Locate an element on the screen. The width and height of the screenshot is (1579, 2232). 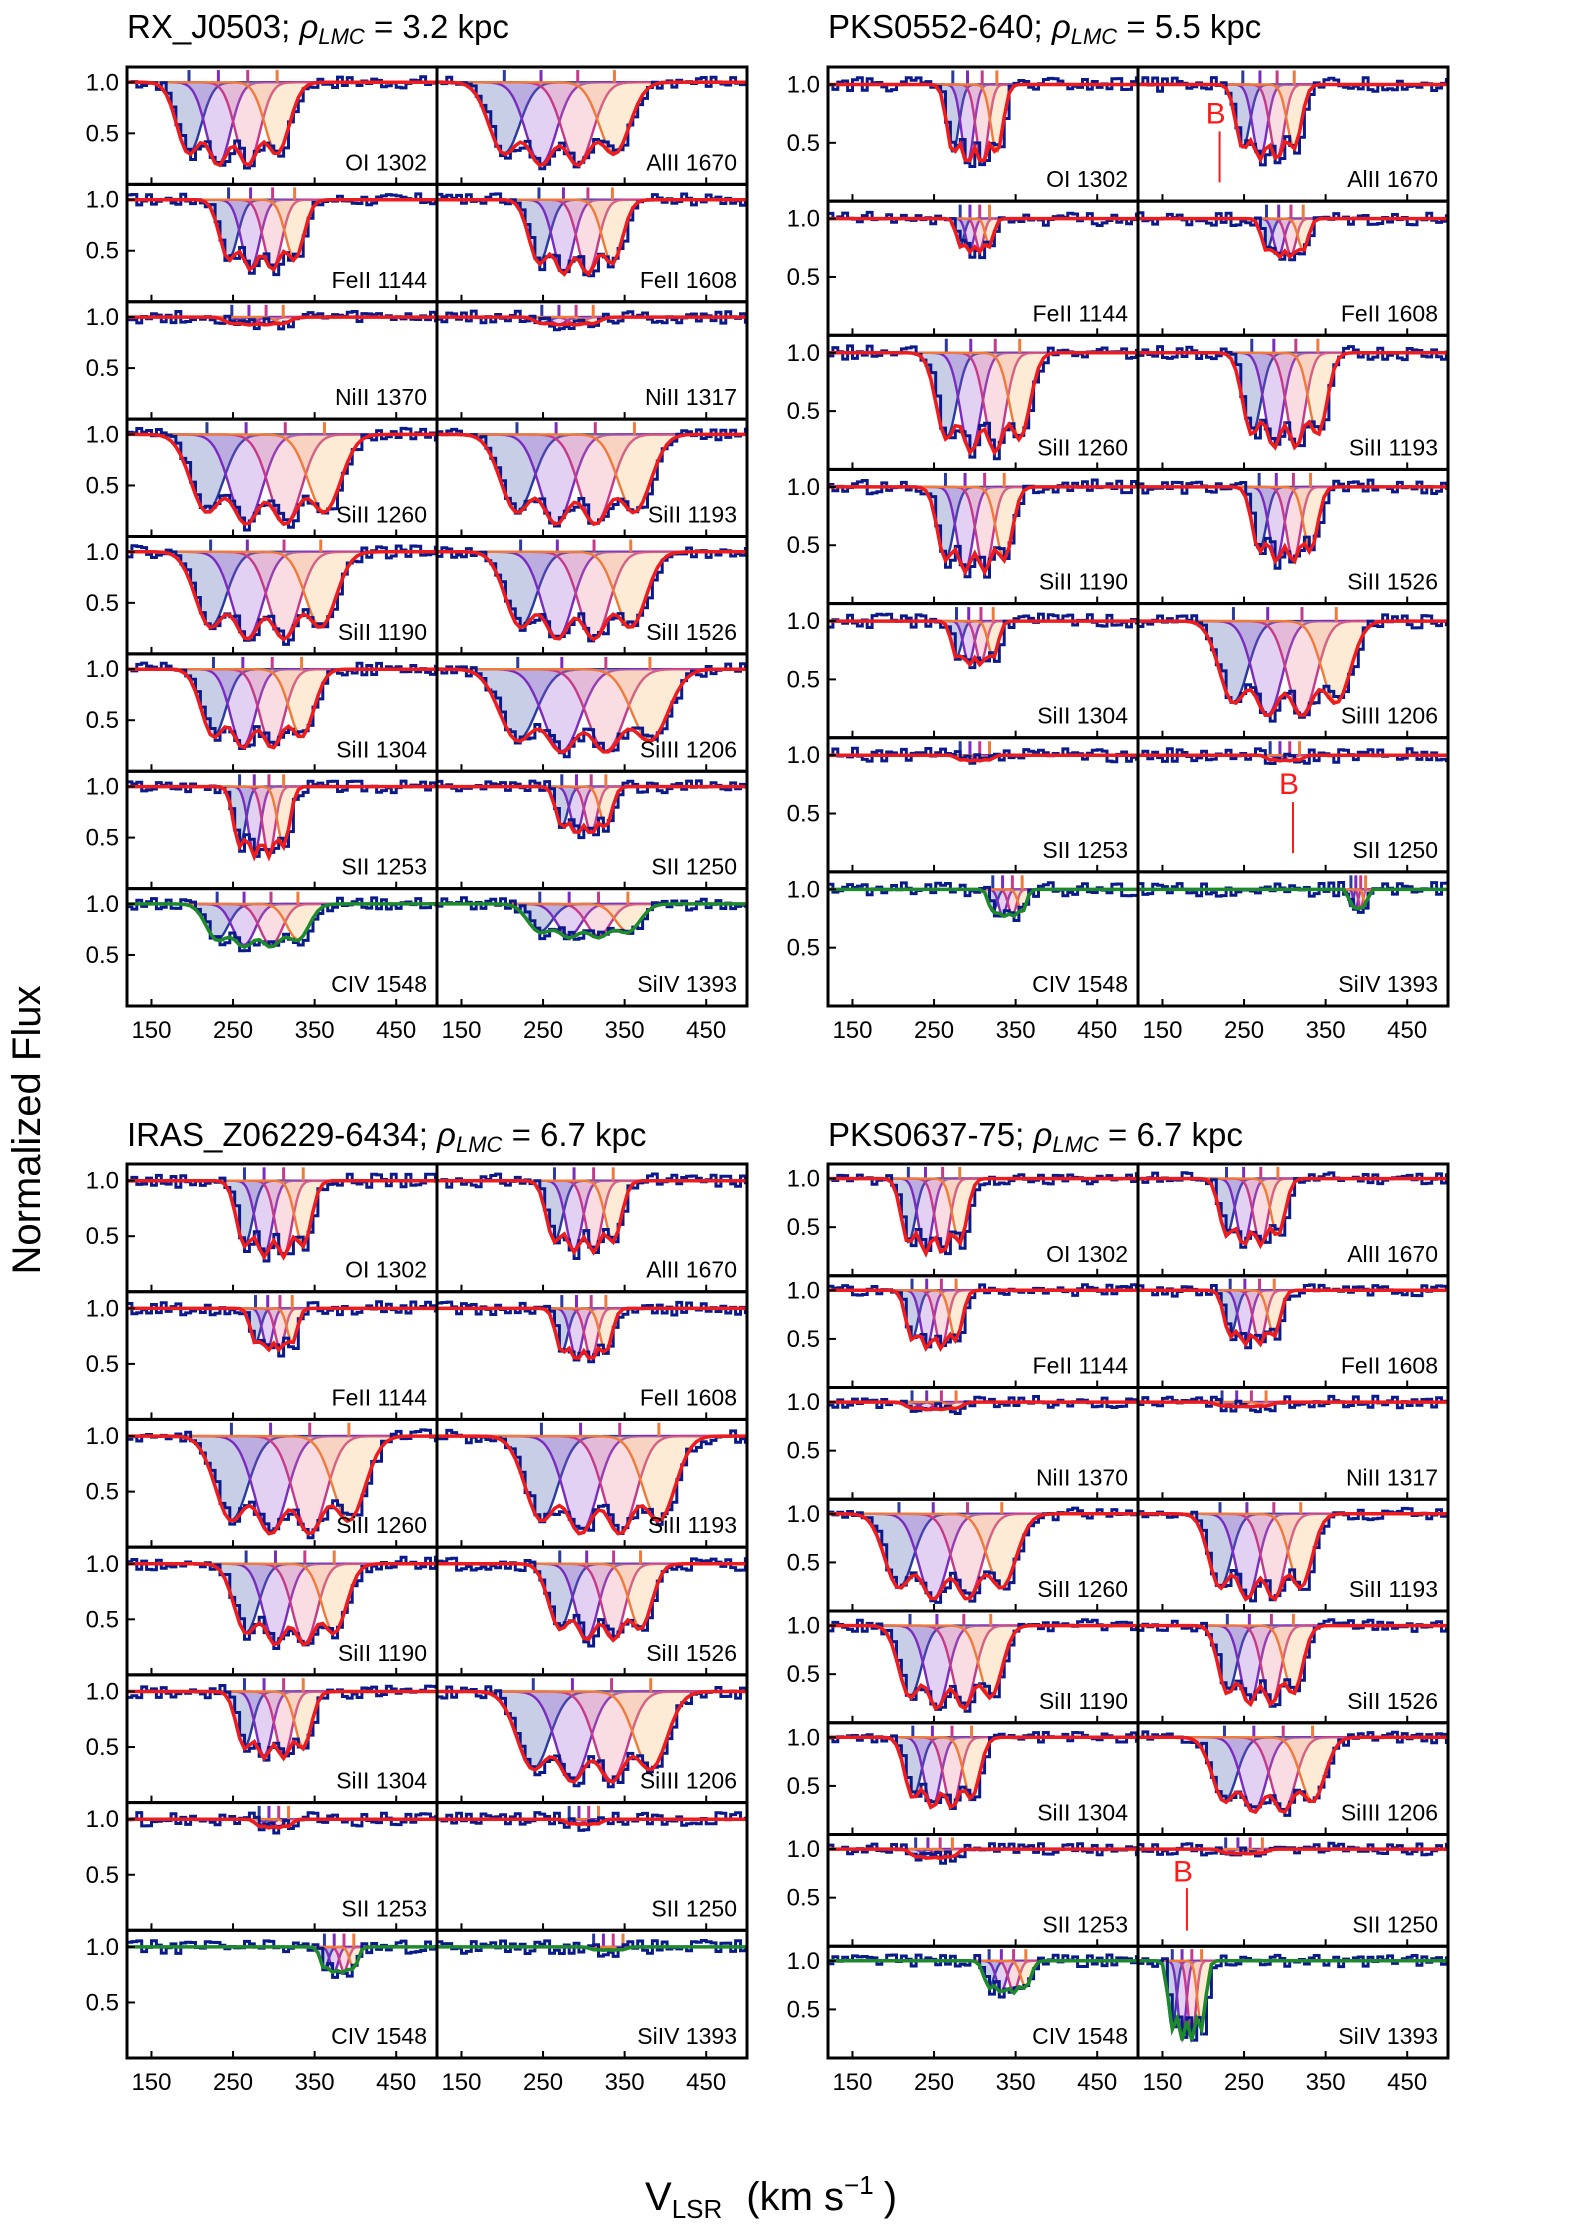
ion-label: CIV 1548 is located at coordinates (1080, 2036).